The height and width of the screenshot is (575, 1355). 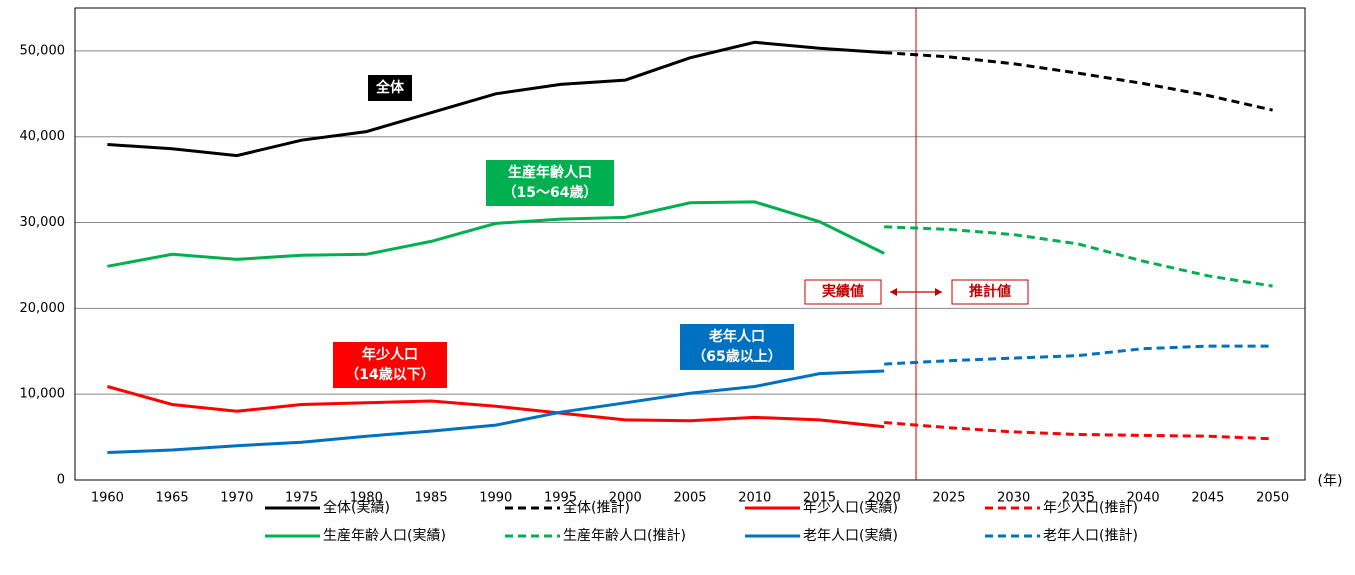 I want to click on divider-label: 推計値, so click(x=990, y=291).